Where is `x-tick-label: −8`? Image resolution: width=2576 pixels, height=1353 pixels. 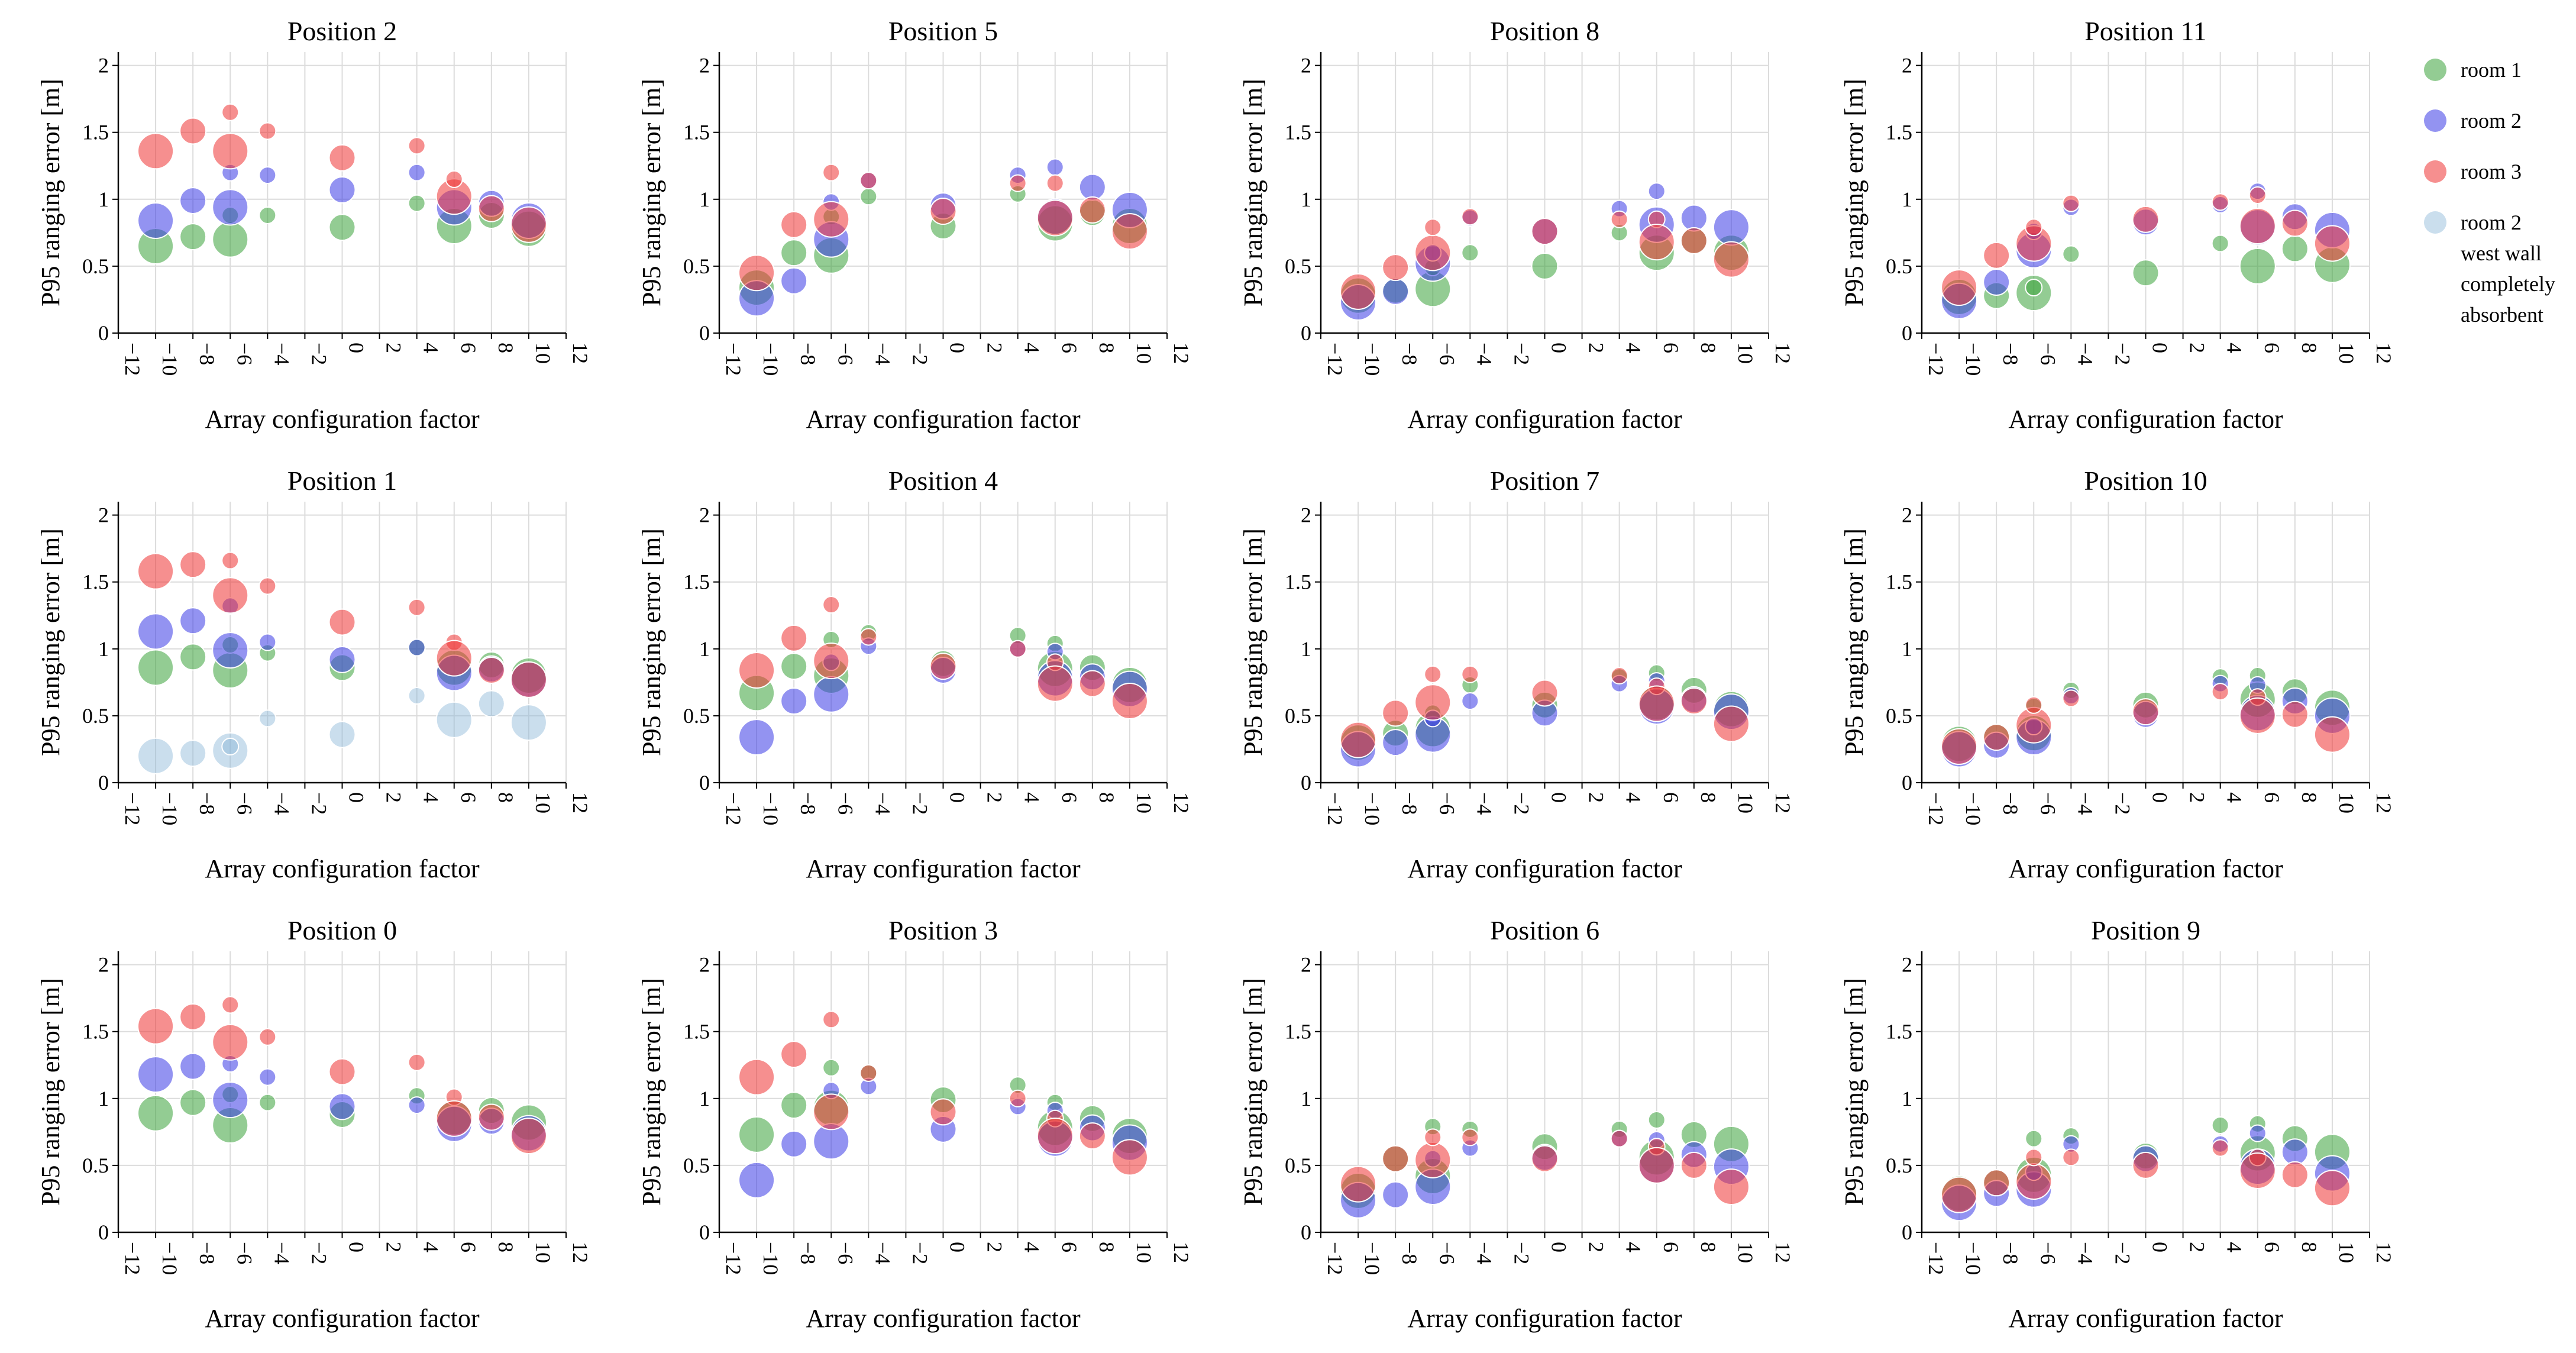 x-tick-label: −8 is located at coordinates (808, 803).